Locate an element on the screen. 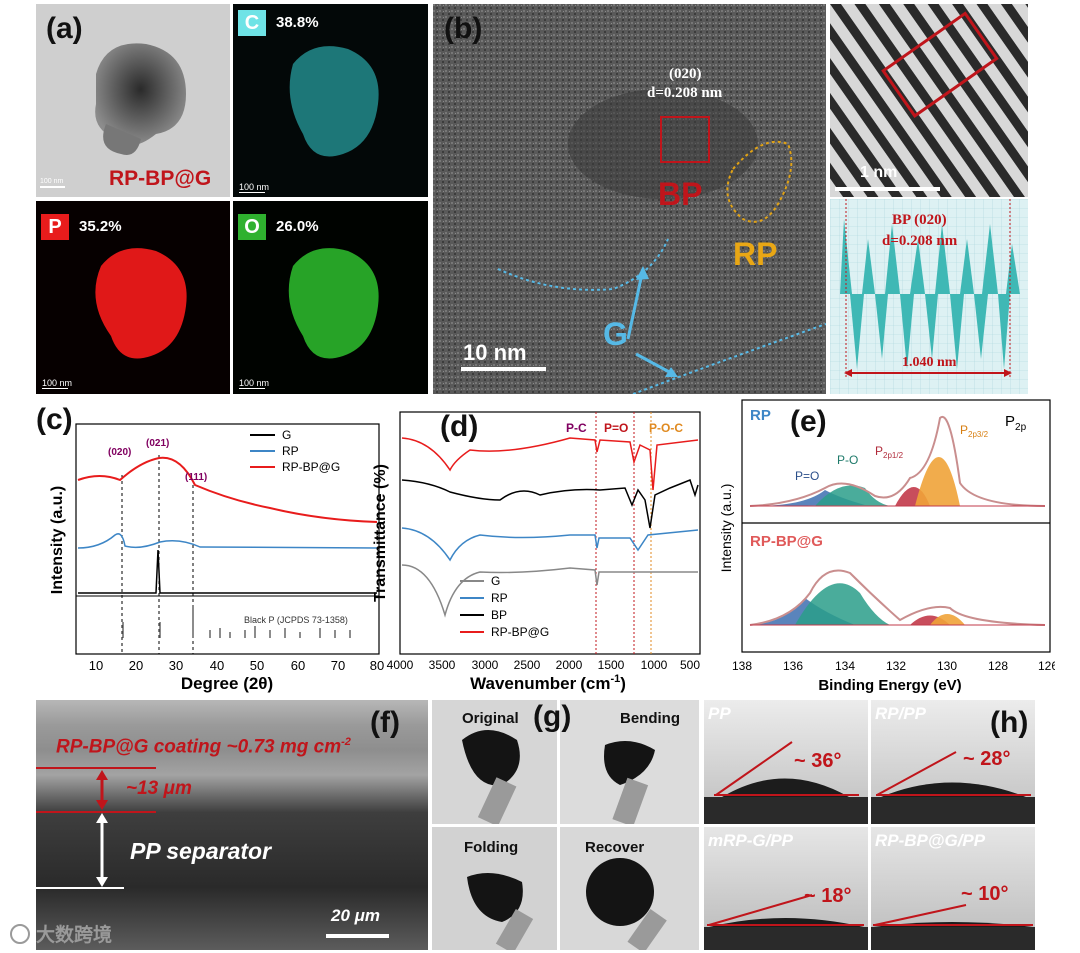 The width and height of the screenshot is (1080, 953). rp-bp-g-pp-label: RP-BP@G/PP is located at coordinates (930, 840).